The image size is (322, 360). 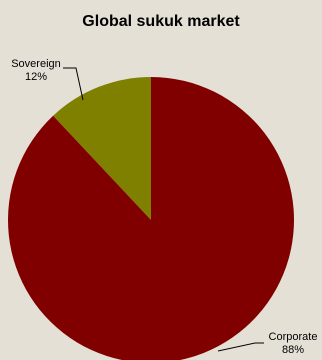 What do you see at coordinates (102, 148) in the screenshot?
I see `pie-slice-sovereign` at bounding box center [102, 148].